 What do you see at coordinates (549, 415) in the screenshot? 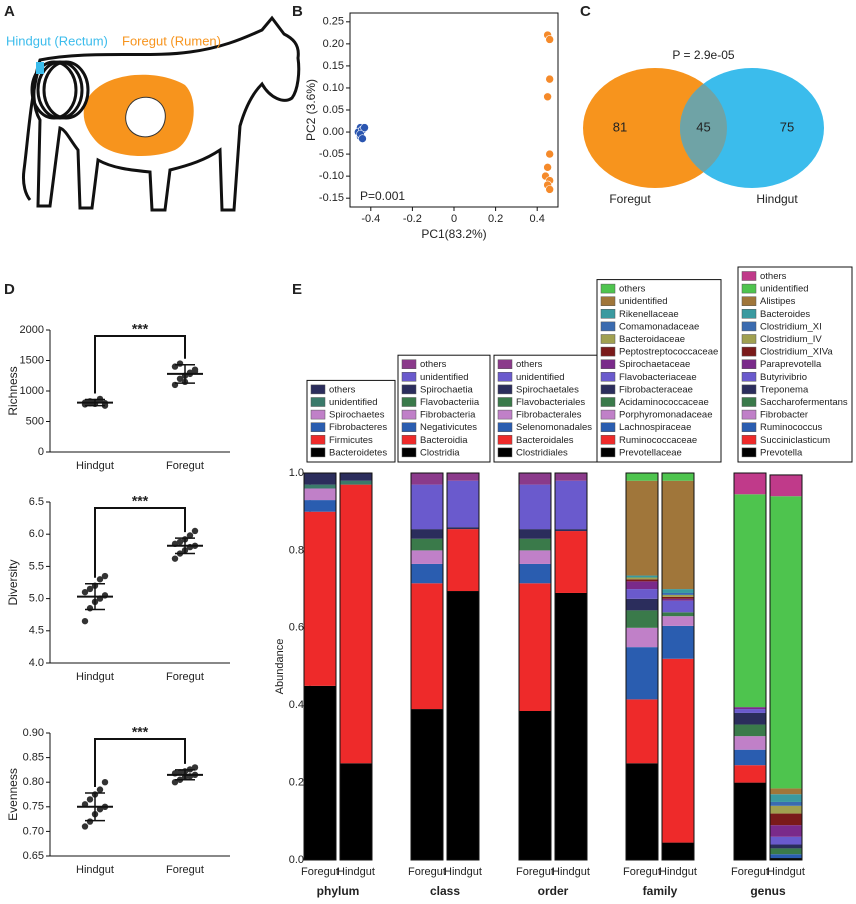
I see `legend-label: Fibrobacterales` at bounding box center [549, 415].